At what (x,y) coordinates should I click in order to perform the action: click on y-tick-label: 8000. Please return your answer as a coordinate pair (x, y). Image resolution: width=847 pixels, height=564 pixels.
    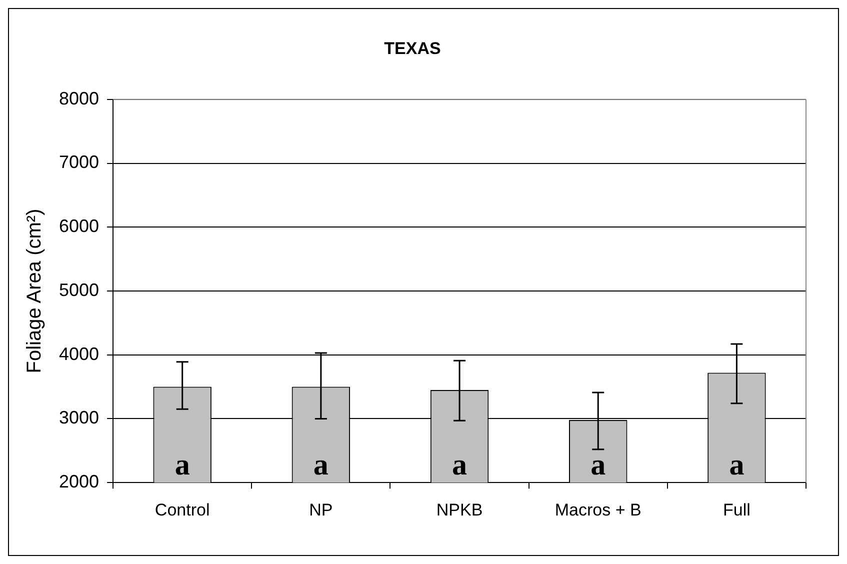
    Looking at the image, I should click on (79, 98).